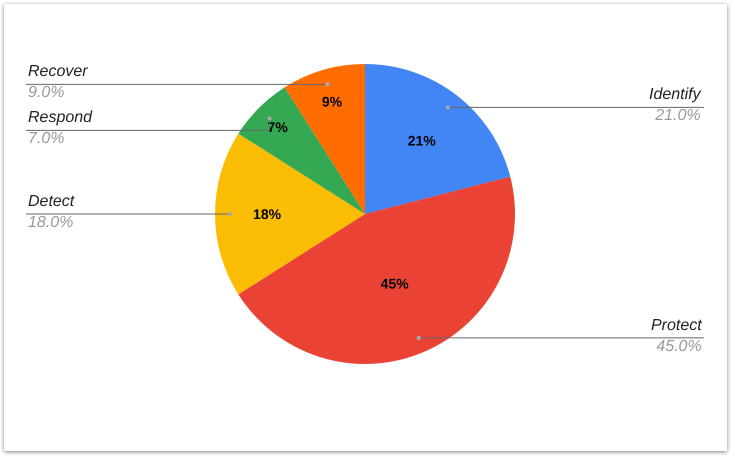  What do you see at coordinates (58, 71) in the screenshot?
I see `slice-label: Recover` at bounding box center [58, 71].